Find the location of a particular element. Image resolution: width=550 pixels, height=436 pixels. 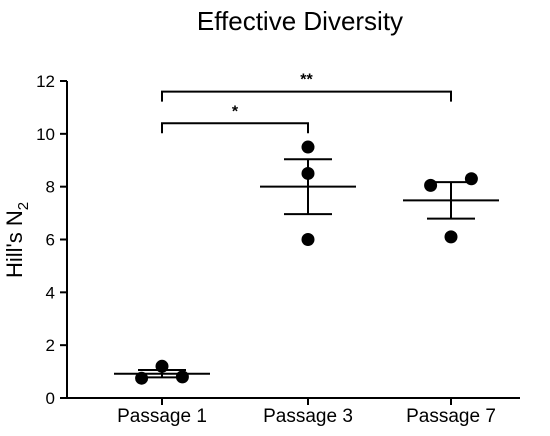

chart-title: Effective Diversity is located at coordinates (300, 21).